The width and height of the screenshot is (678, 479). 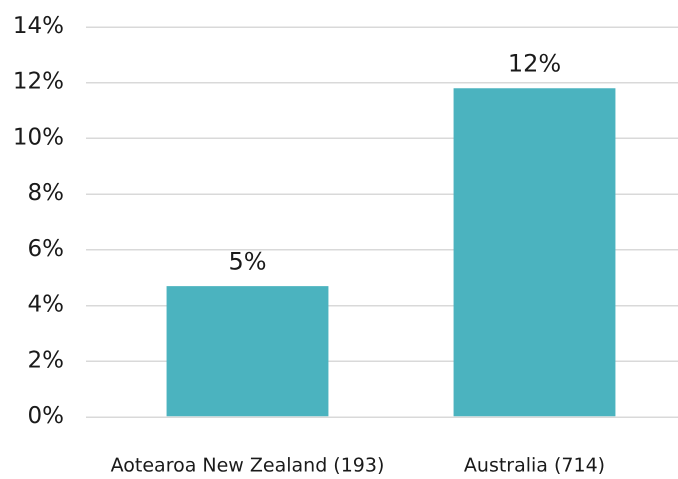 I want to click on data-label: 5%, so click(x=247, y=261).